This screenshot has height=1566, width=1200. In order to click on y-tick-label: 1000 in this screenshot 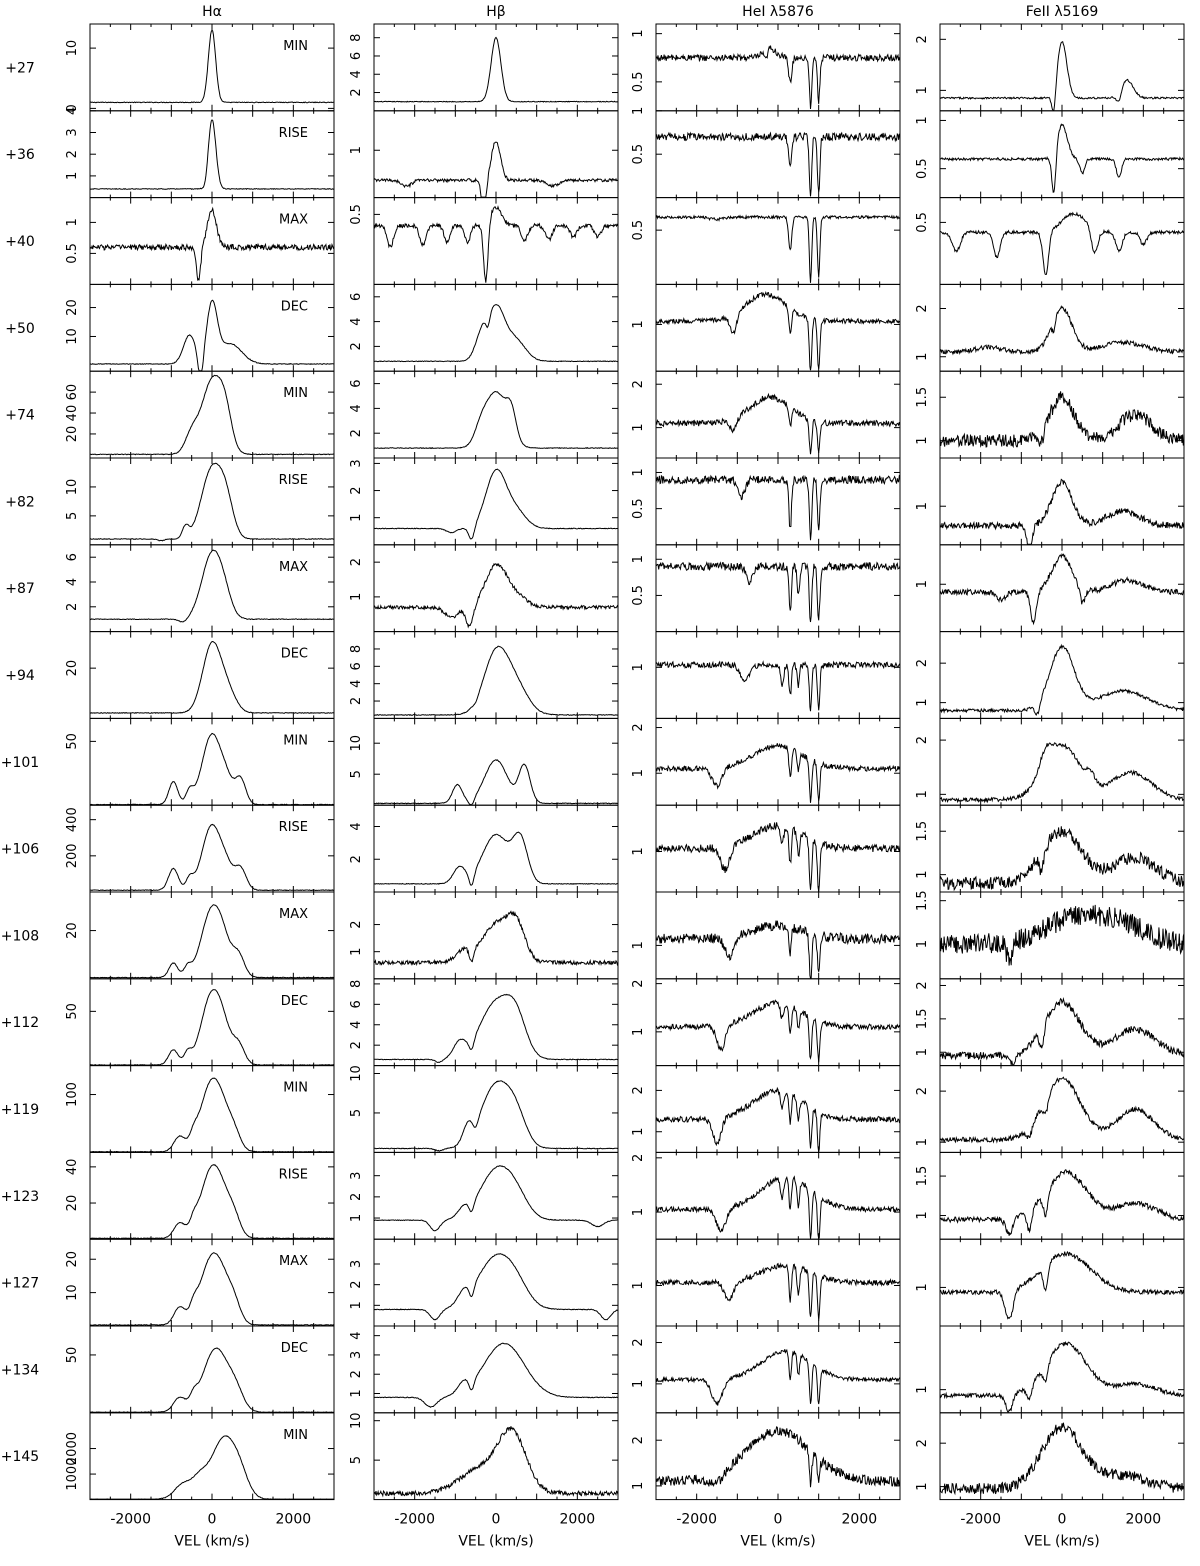, I will do `click(72, 1474)`.